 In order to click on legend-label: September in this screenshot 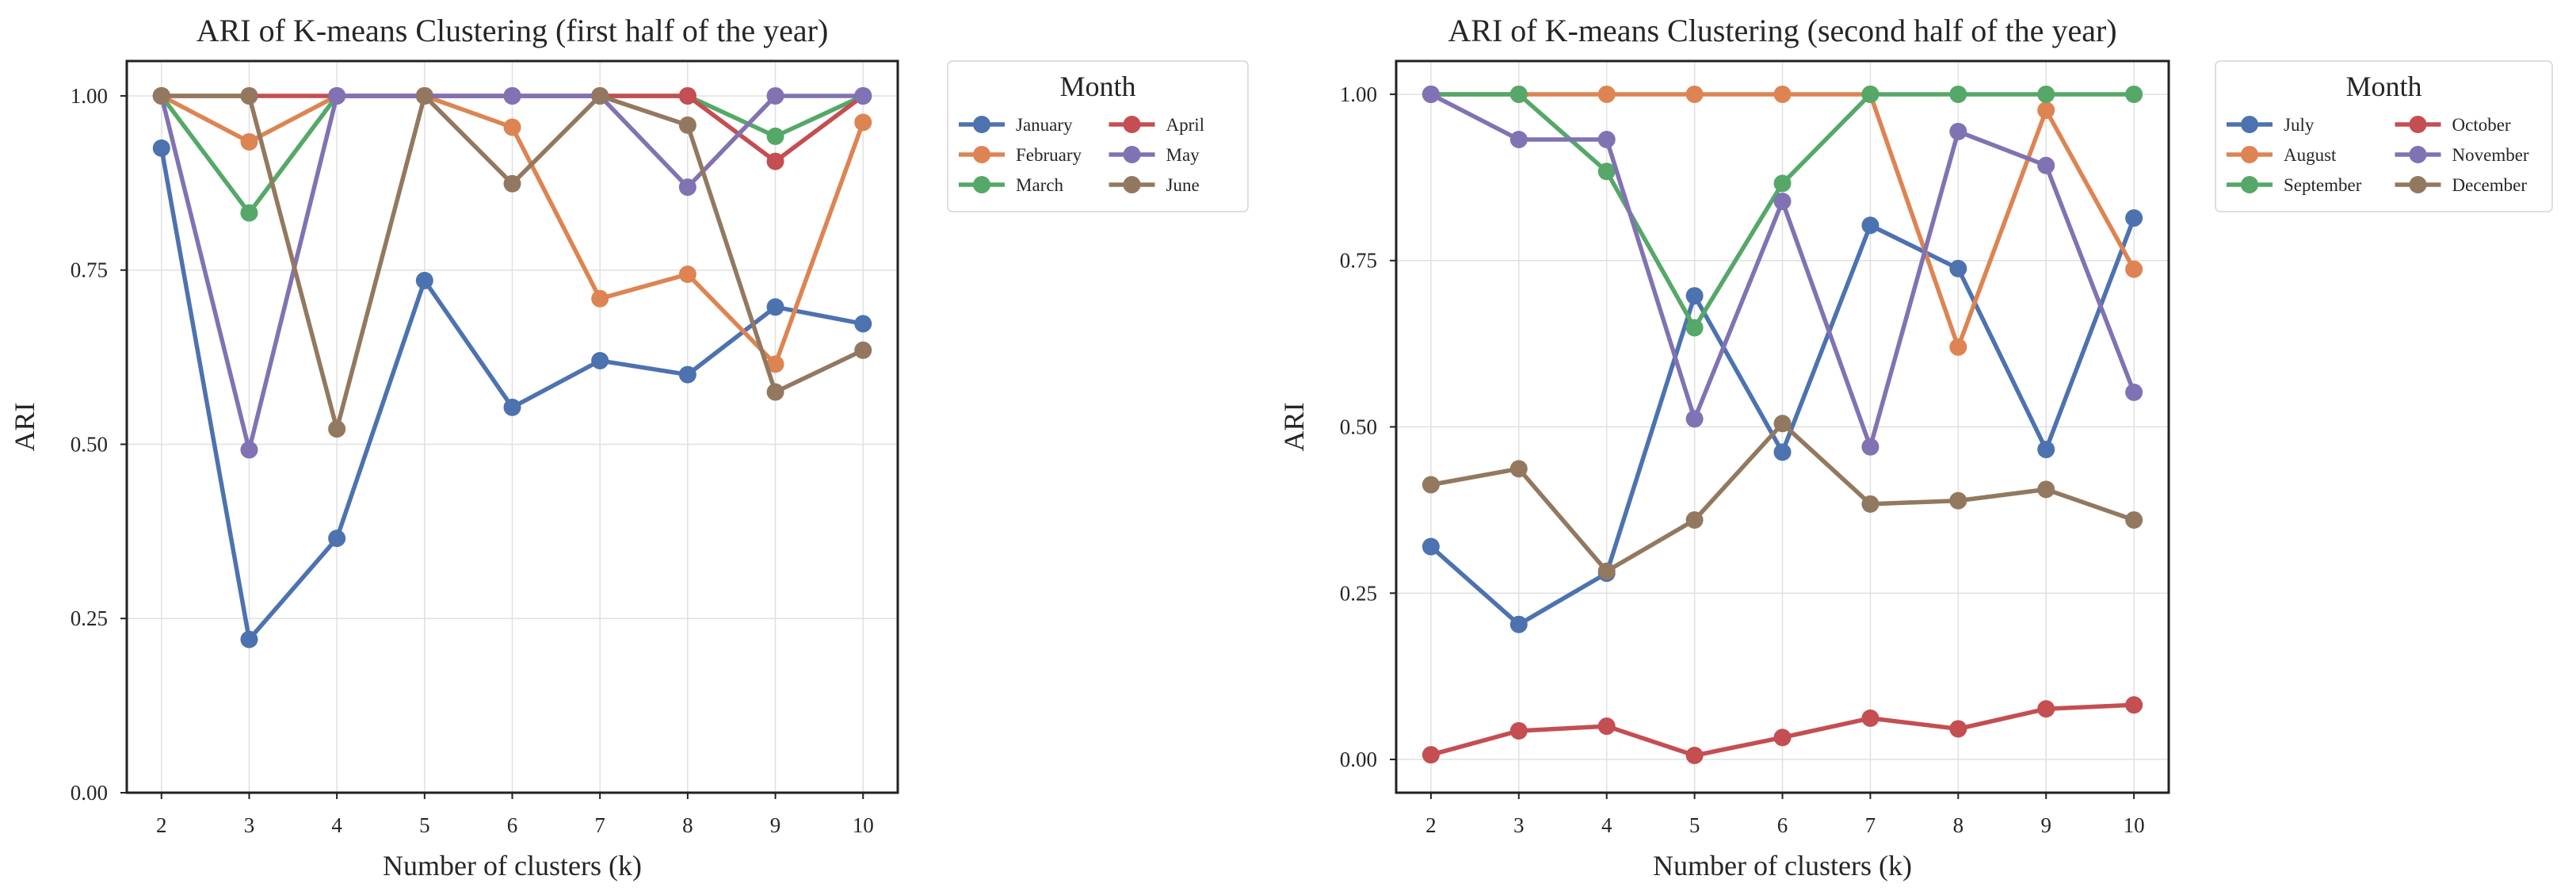, I will do `click(2323, 185)`.